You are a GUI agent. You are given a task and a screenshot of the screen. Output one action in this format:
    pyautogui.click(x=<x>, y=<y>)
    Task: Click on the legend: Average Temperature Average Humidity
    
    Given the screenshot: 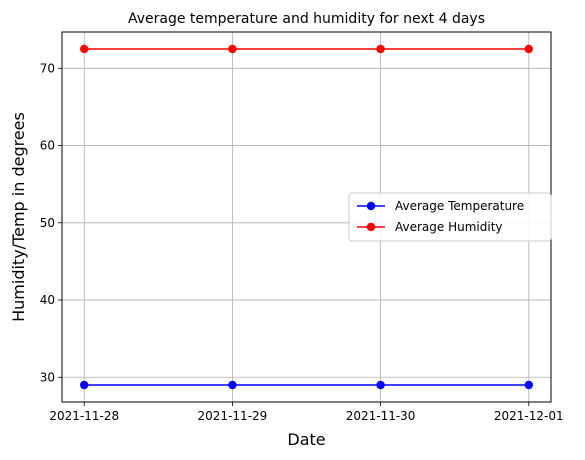 What is the action you would take?
    pyautogui.click(x=450, y=217)
    